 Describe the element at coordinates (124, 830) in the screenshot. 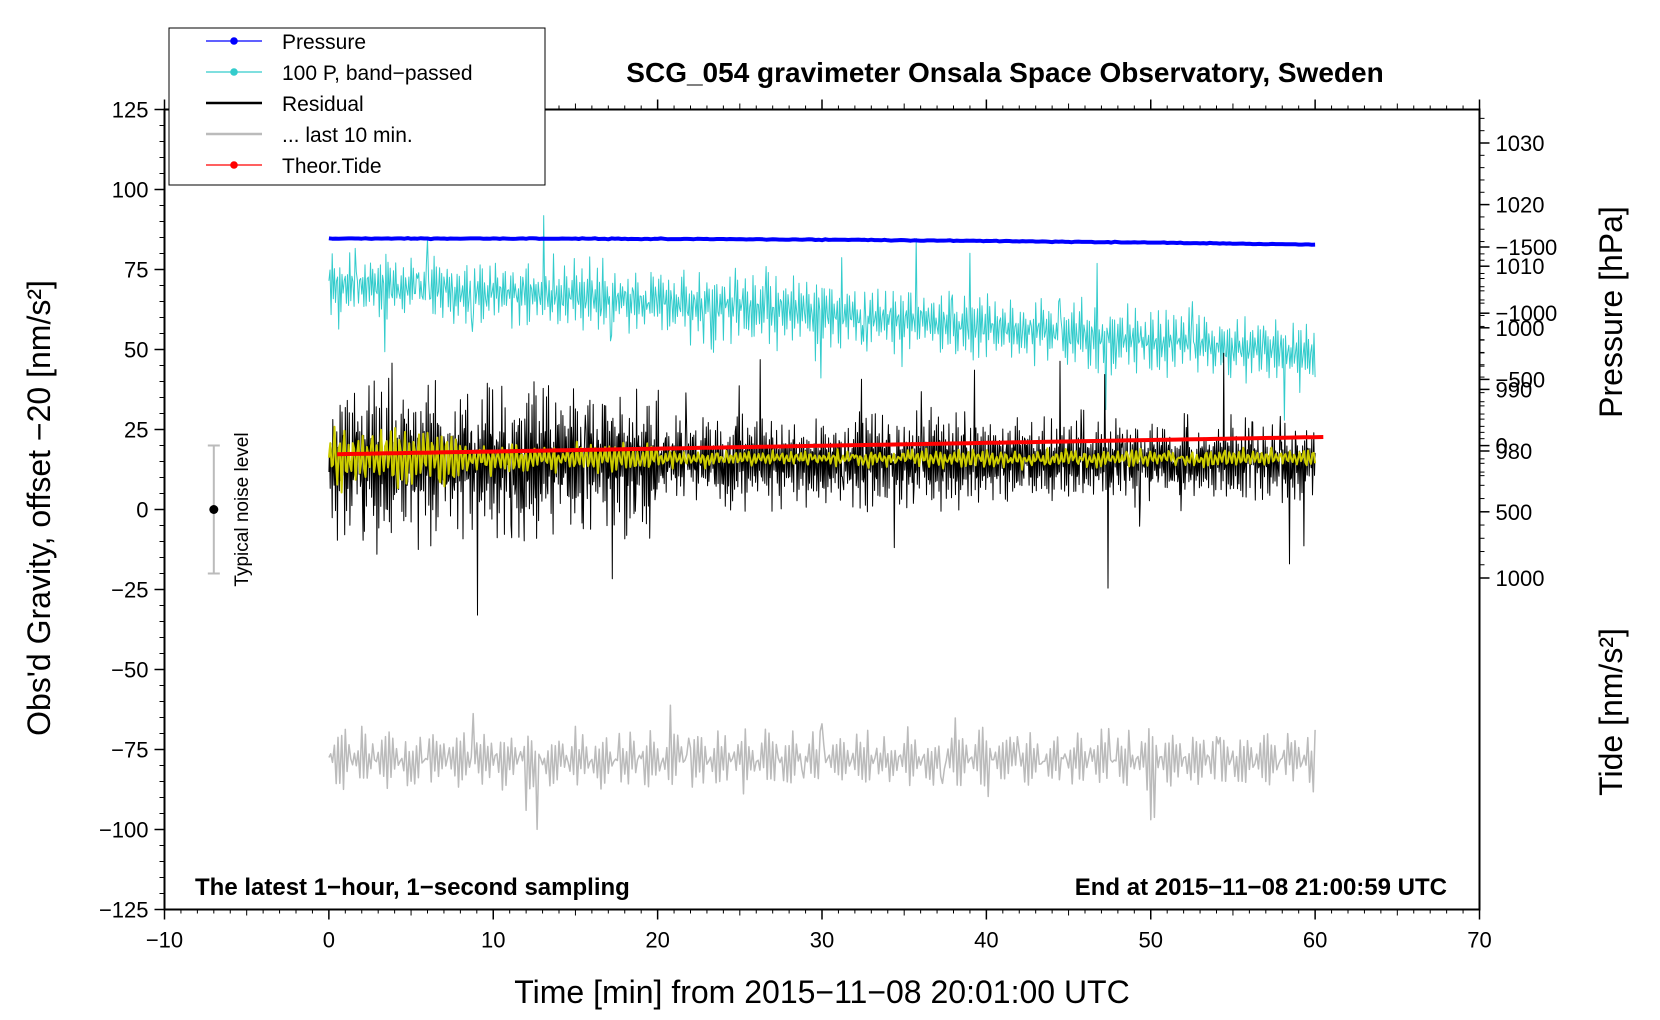

I see `y-tick-label: −100` at that location.